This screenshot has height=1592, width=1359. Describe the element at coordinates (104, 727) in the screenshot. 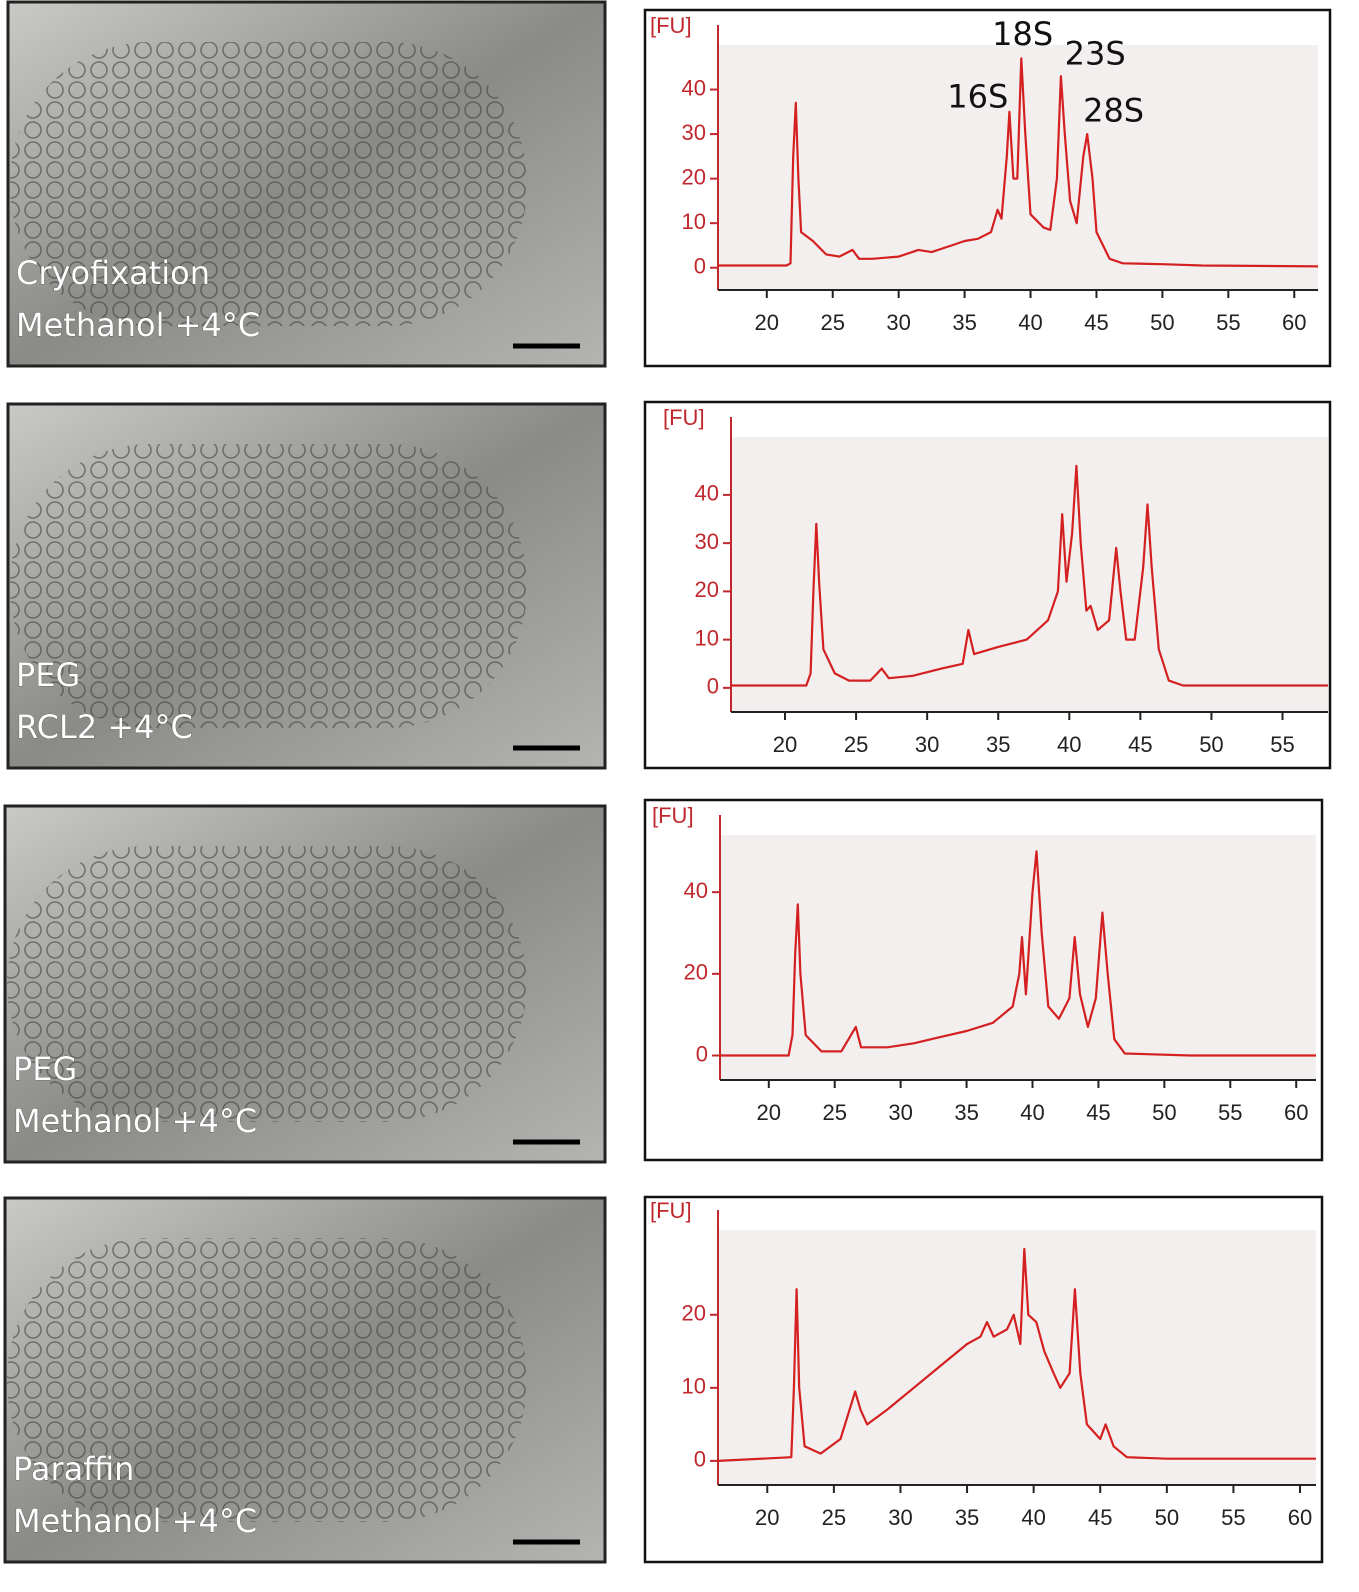

I see `micrograph-label: RCL2 +4°C` at that location.